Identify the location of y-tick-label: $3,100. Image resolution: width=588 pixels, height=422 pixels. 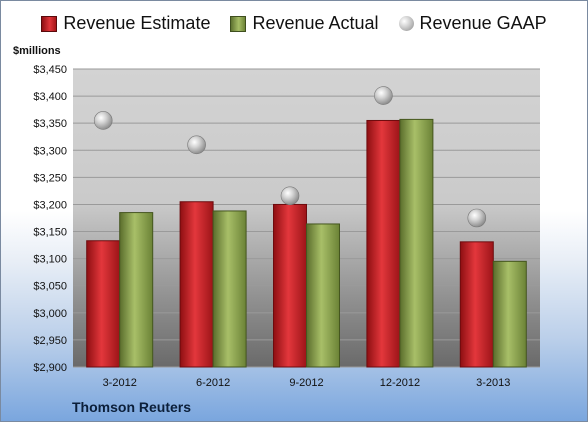
(50, 260).